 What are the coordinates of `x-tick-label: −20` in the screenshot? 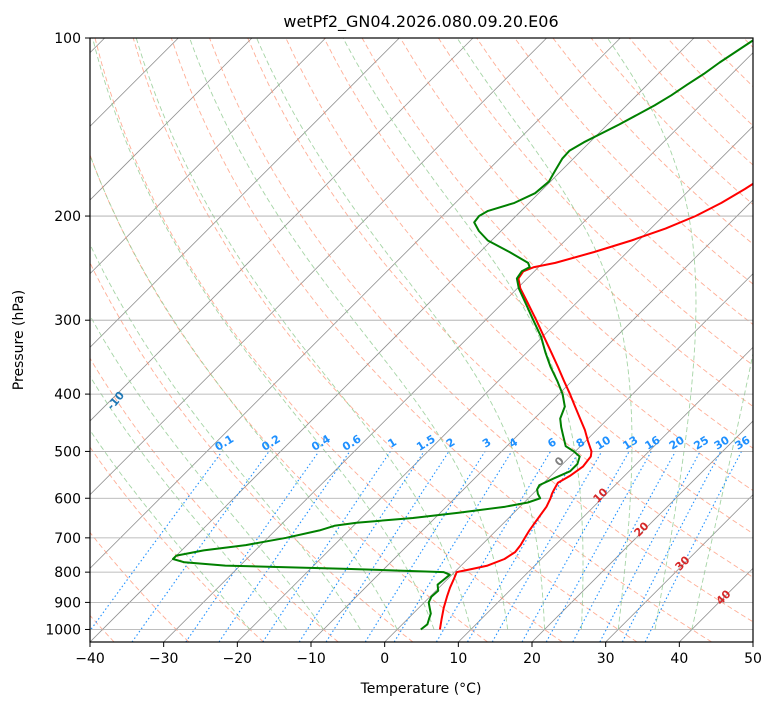 It's located at (238, 659).